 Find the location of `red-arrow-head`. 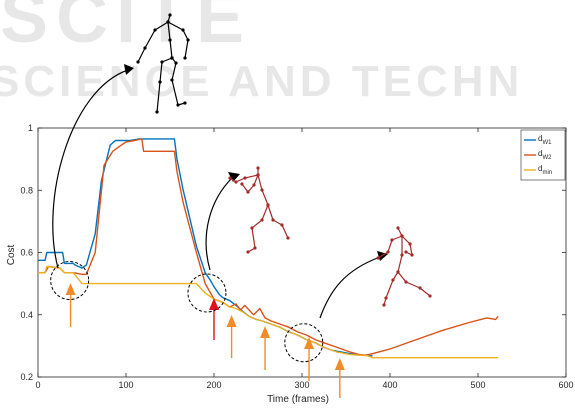

red-arrow-head is located at coordinates (214, 304).